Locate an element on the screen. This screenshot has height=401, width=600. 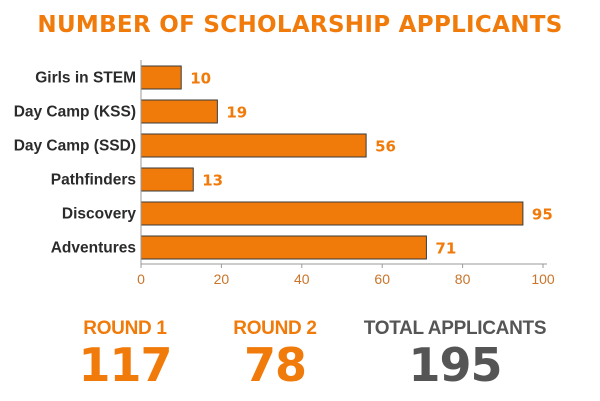
category-label: Pathfinders is located at coordinates (93, 180).